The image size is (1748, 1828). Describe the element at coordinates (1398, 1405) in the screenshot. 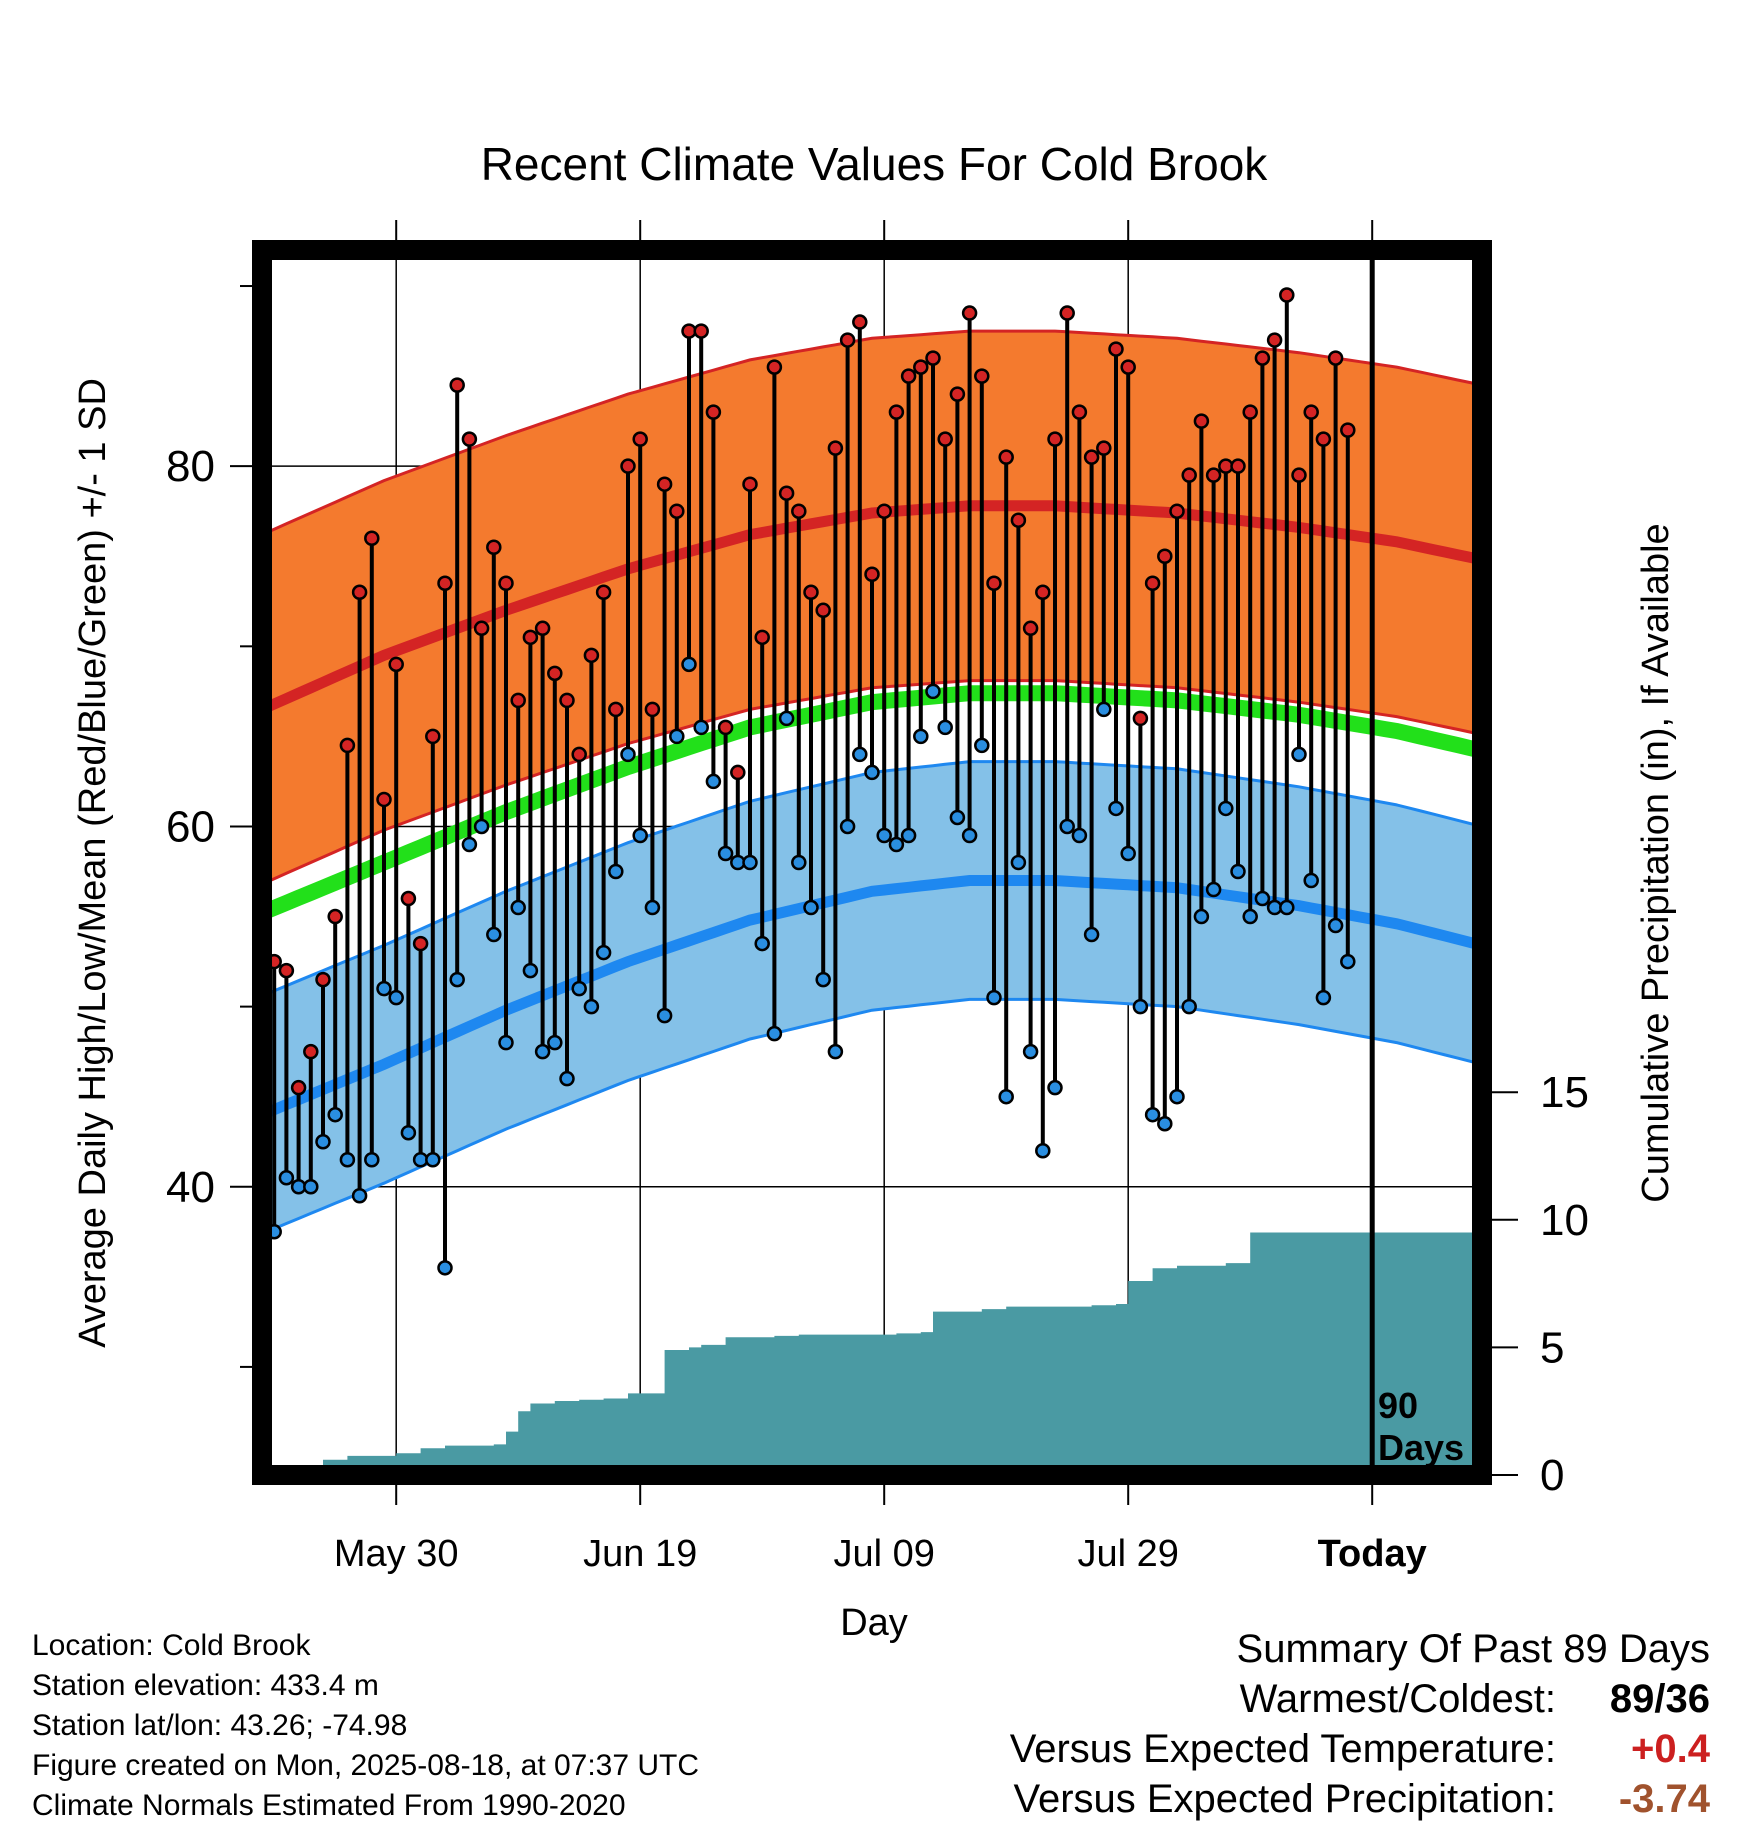

I see `today-days-number: 90` at that location.